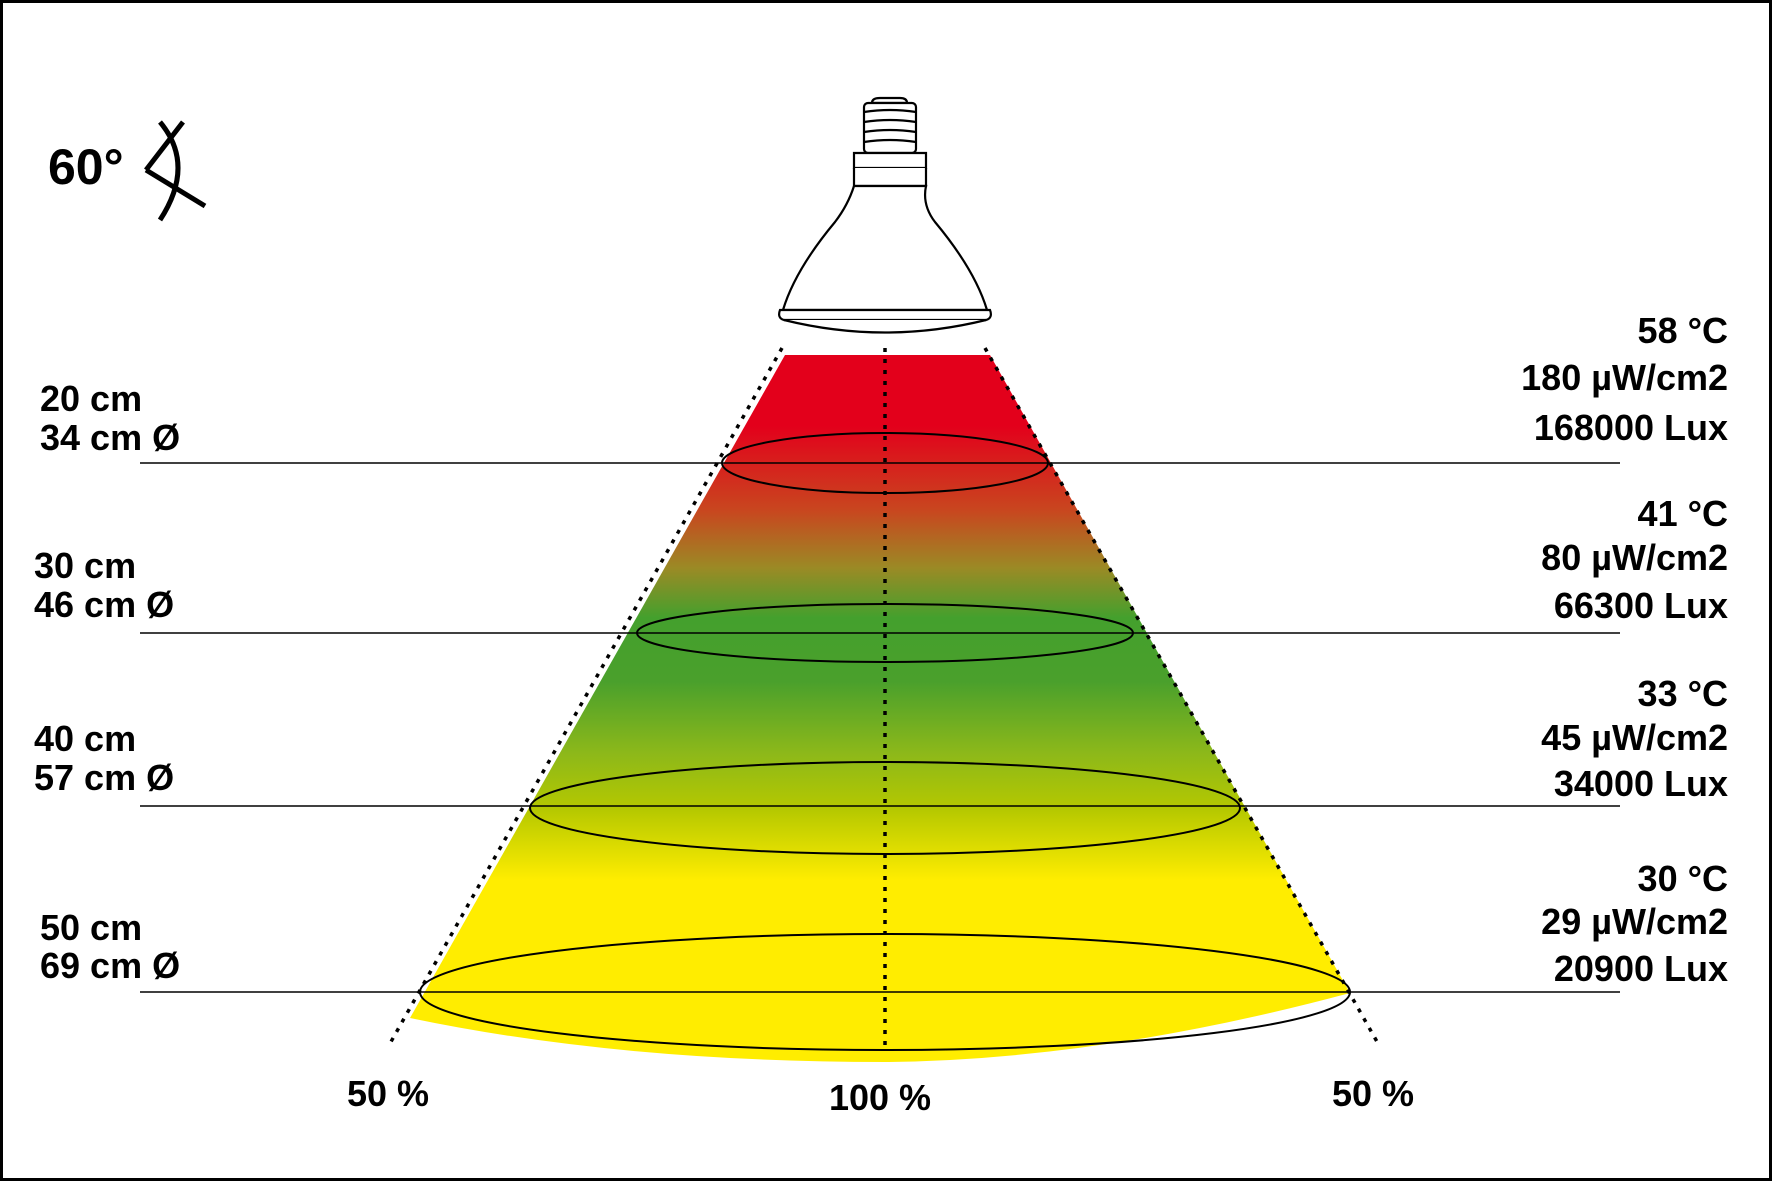 The width and height of the screenshot is (1772, 1181). I want to click on distance-40: 40 cm, so click(85, 738).